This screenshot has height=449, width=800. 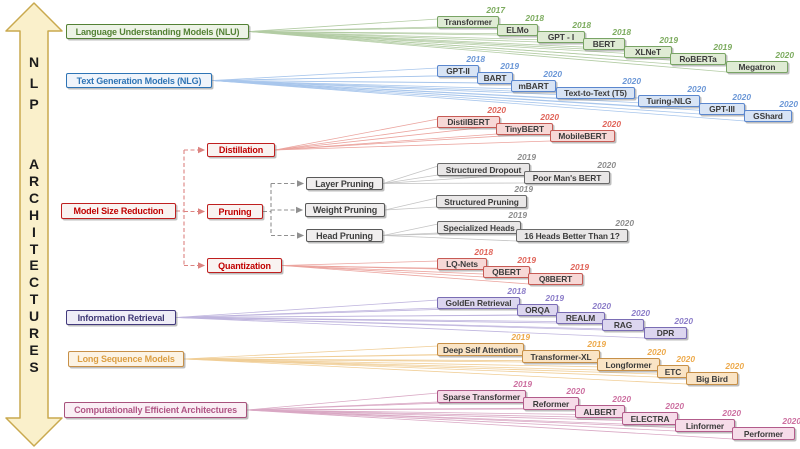 What do you see at coordinates (468, 122) in the screenshot?
I see `model-distilbert: DistilBERT` at bounding box center [468, 122].